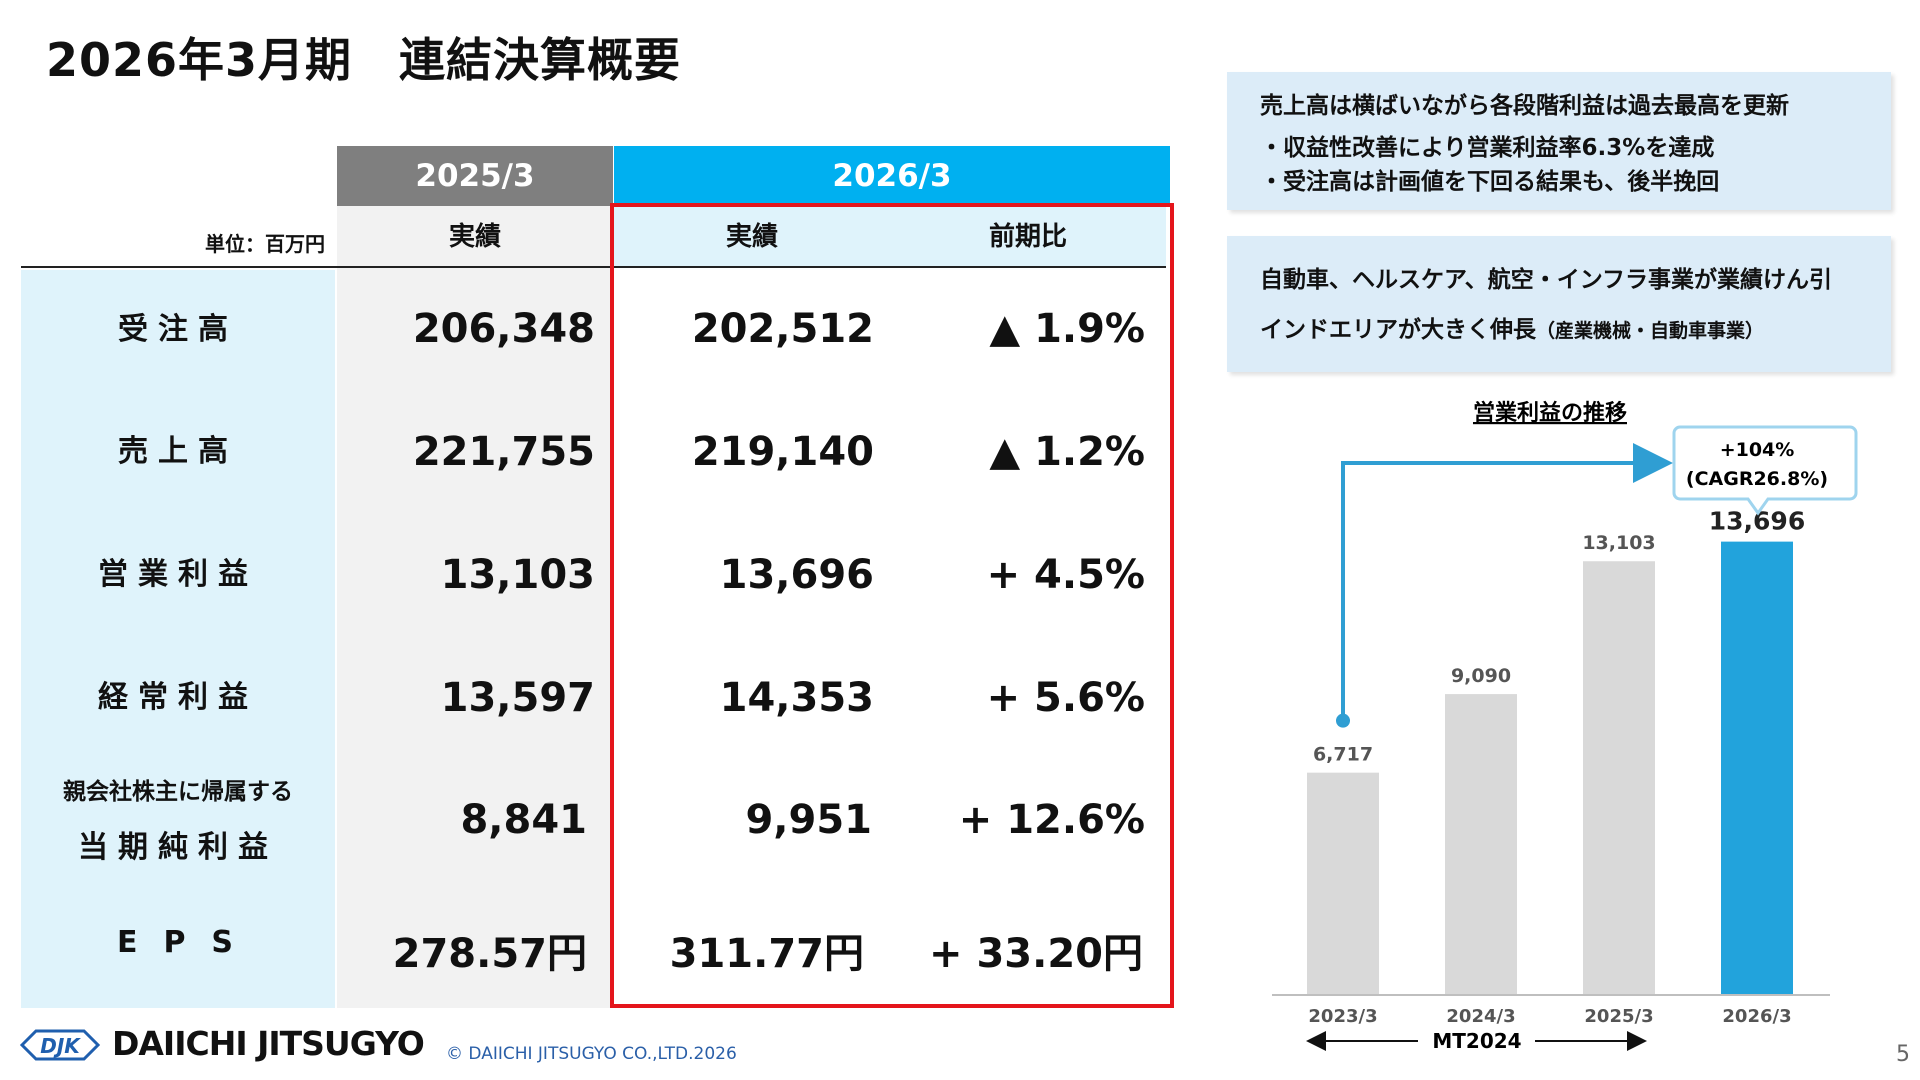 Image resolution: width=1920 pixels, height=1080 pixels. What do you see at coordinates (1524, 106) in the screenshot?
I see `summary-note-1-headline: 売上高は横ばいながら各段階利益は過去最高を更新` at bounding box center [1524, 106].